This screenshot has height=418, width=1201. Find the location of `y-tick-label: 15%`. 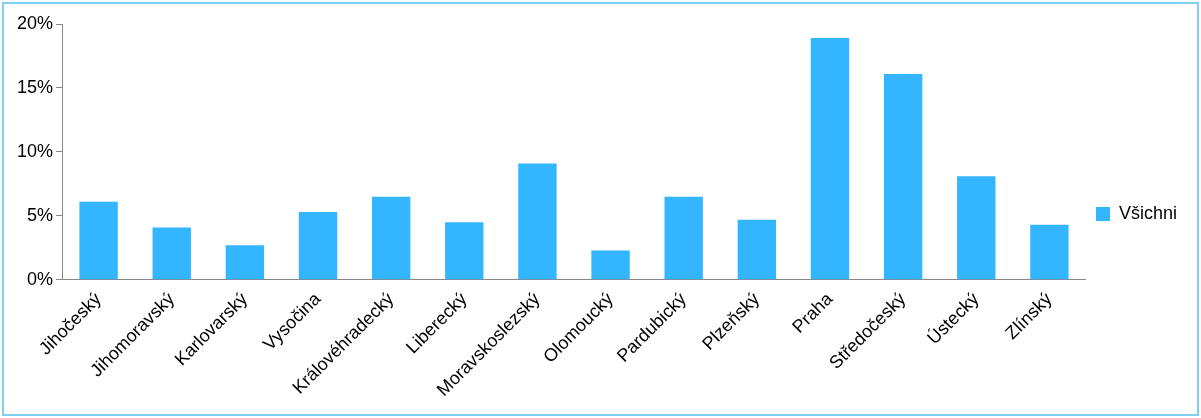

y-tick-label: 15% is located at coordinates (35, 86).